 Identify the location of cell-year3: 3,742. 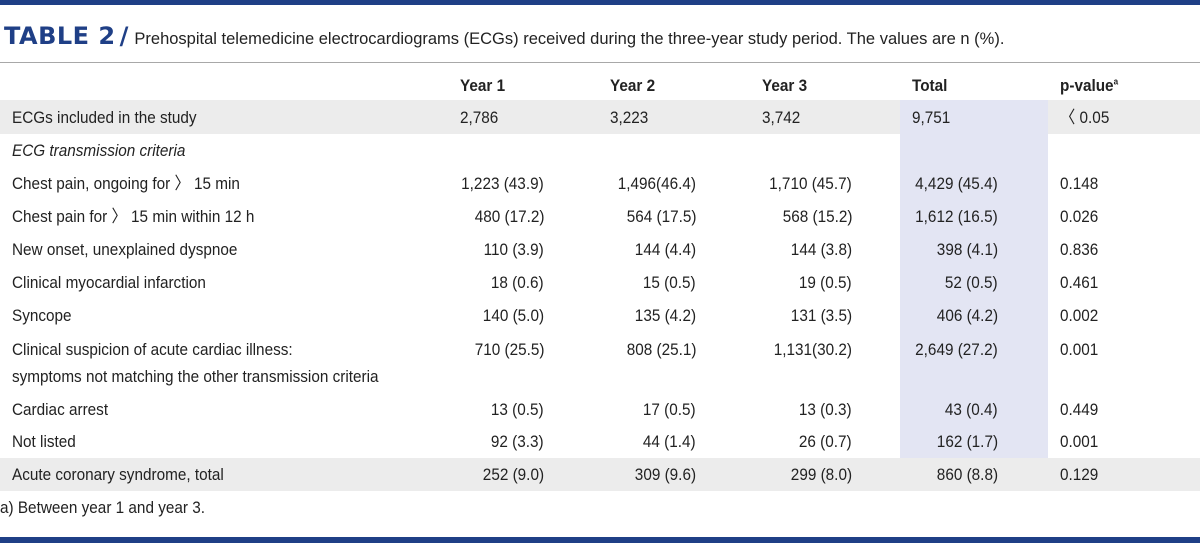
(781, 117).